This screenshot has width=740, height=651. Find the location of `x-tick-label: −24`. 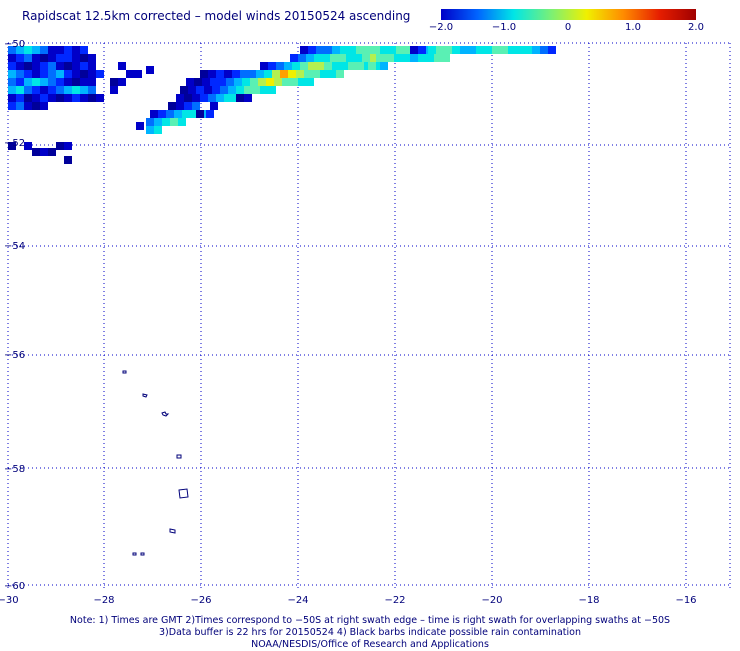

x-tick-label: −24 is located at coordinates (297, 600).